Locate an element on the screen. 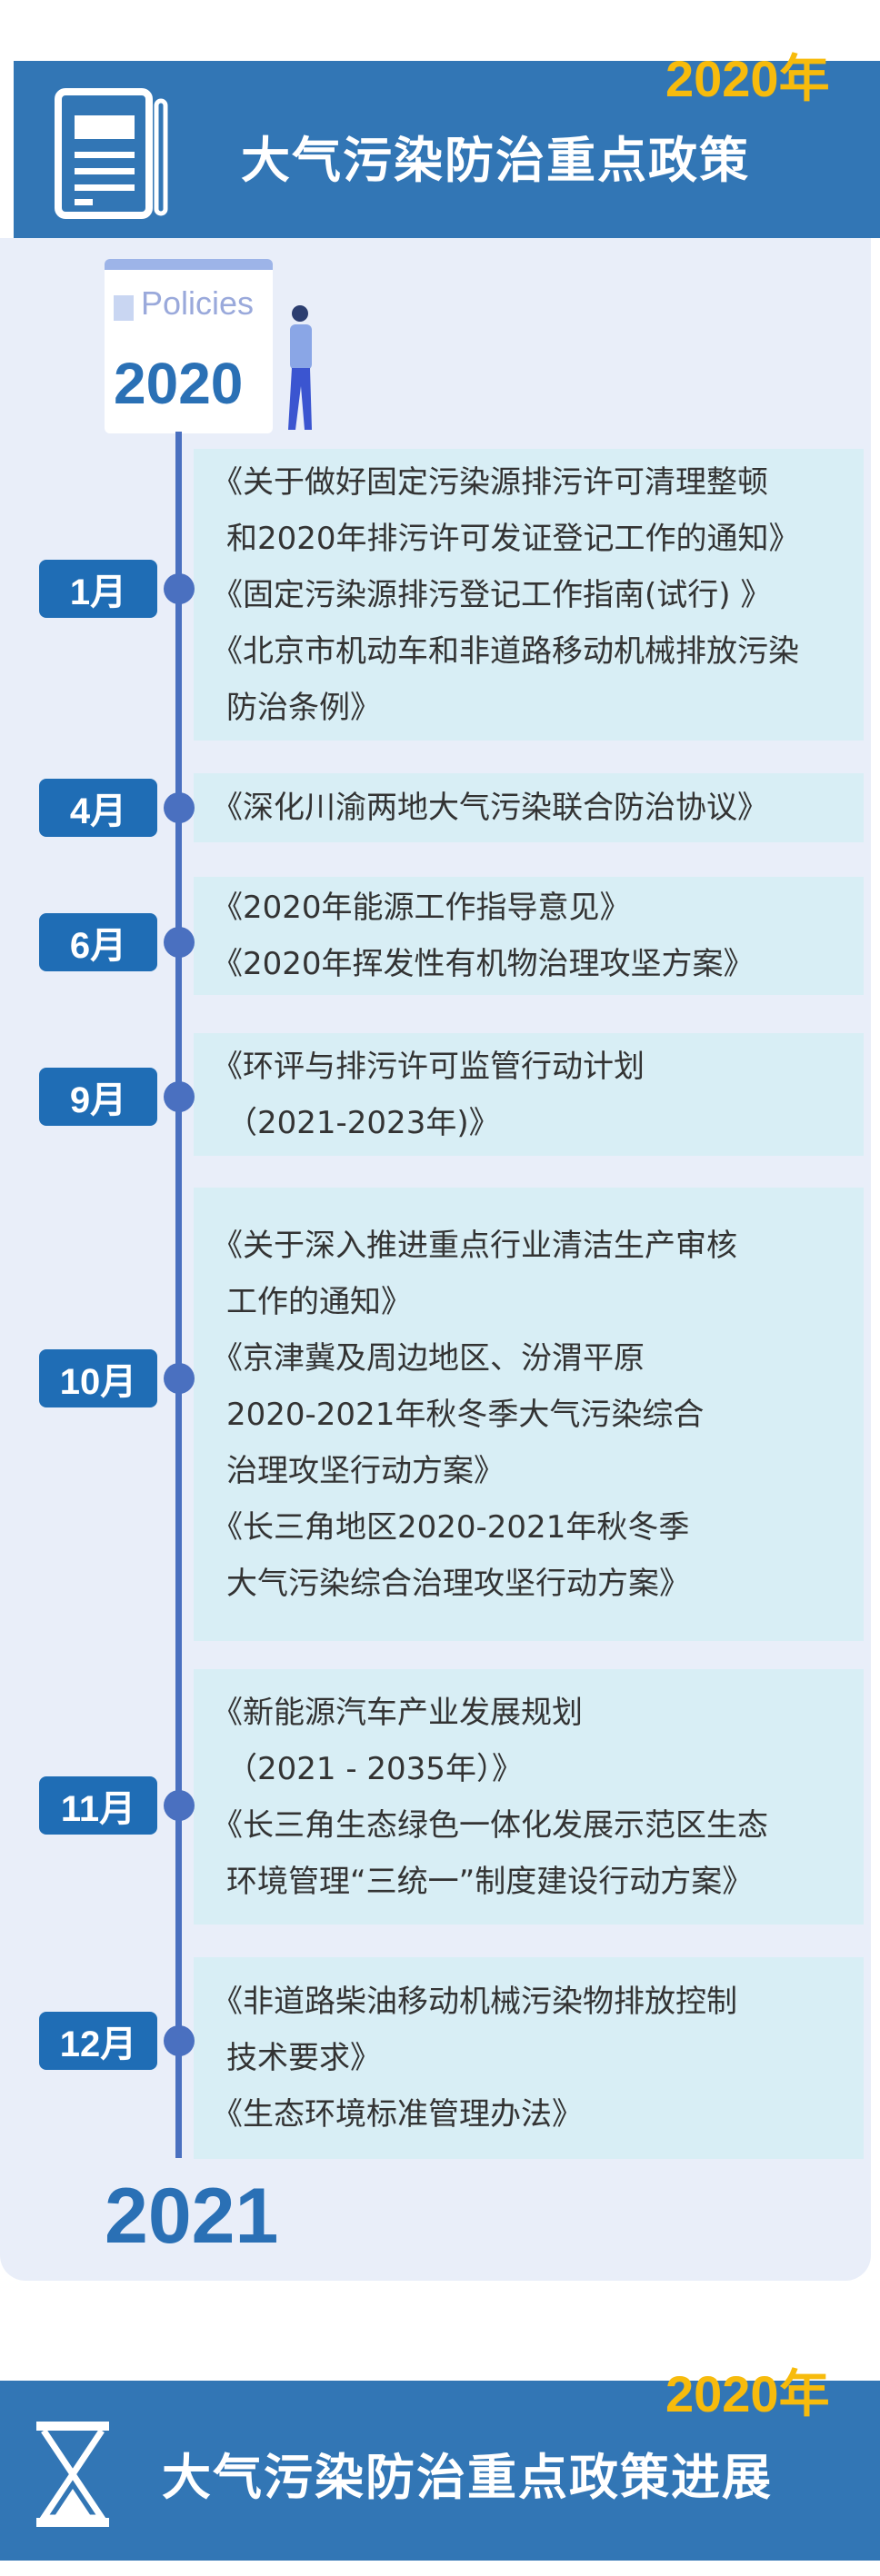 The image size is (880, 2576). footer-banner: 大气污染防治重点政策进展 is located at coordinates (440, 2471).